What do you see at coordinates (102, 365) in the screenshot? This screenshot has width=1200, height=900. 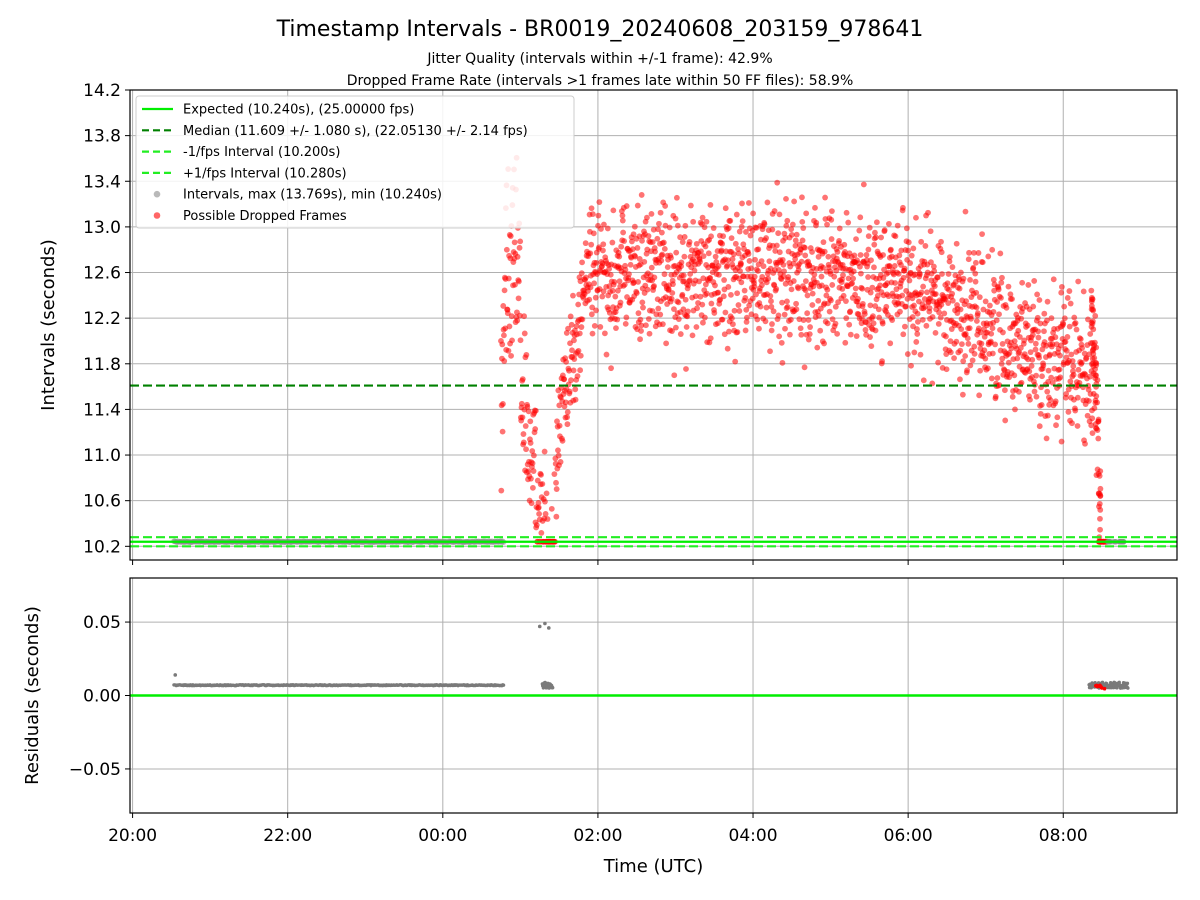 I see `tick-label-y: 11.8` at bounding box center [102, 365].